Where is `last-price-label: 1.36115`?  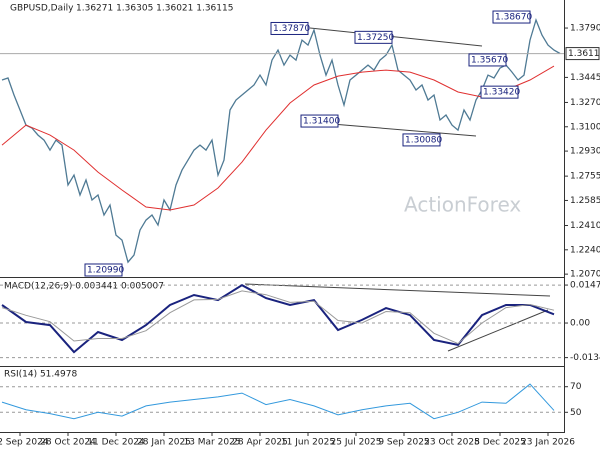
last-price-label: 1.36115 is located at coordinates (584, 54).